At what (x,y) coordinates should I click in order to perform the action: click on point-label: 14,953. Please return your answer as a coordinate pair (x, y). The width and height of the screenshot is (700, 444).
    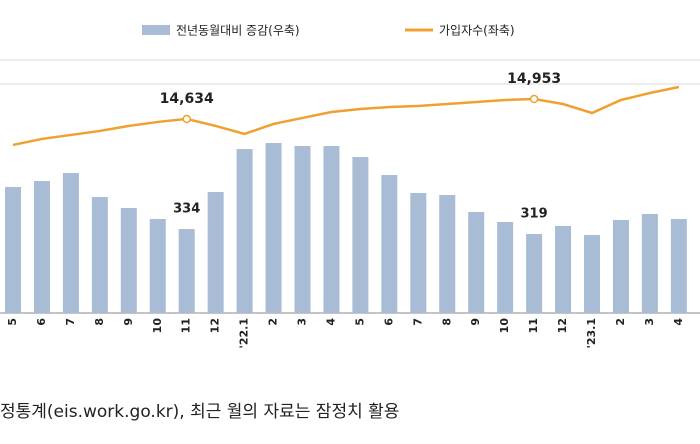
    Looking at the image, I should click on (534, 79).